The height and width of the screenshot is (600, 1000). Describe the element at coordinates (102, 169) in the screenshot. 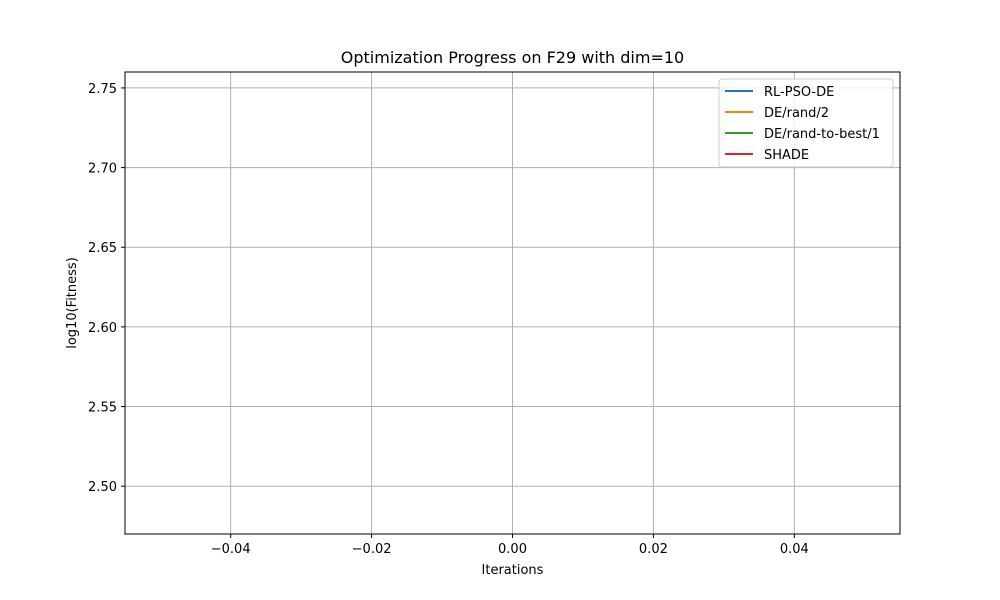

I see `y-tick-label: 2.70` at that location.